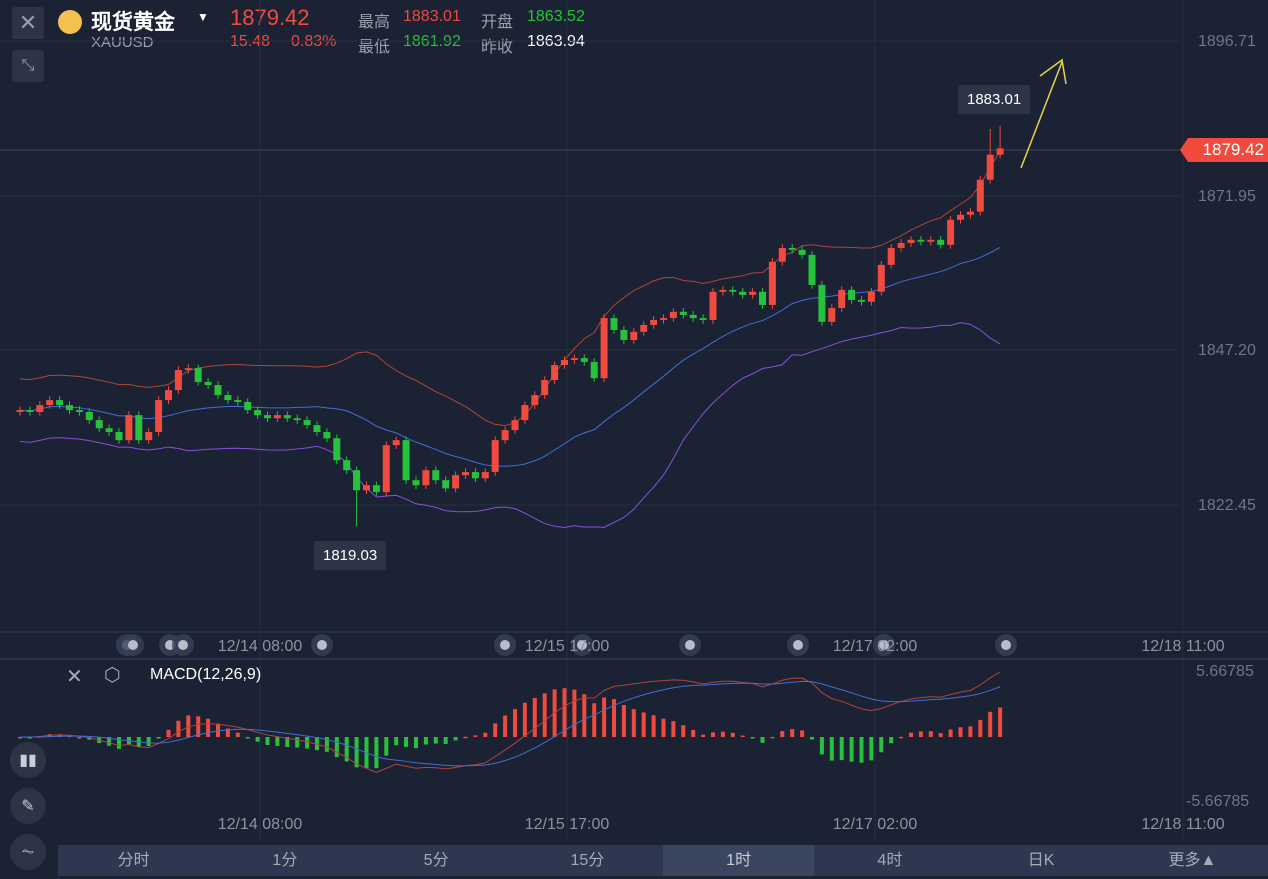 The height and width of the screenshot is (879, 1268). I want to click on current-price: 1879.42, so click(270, 17).